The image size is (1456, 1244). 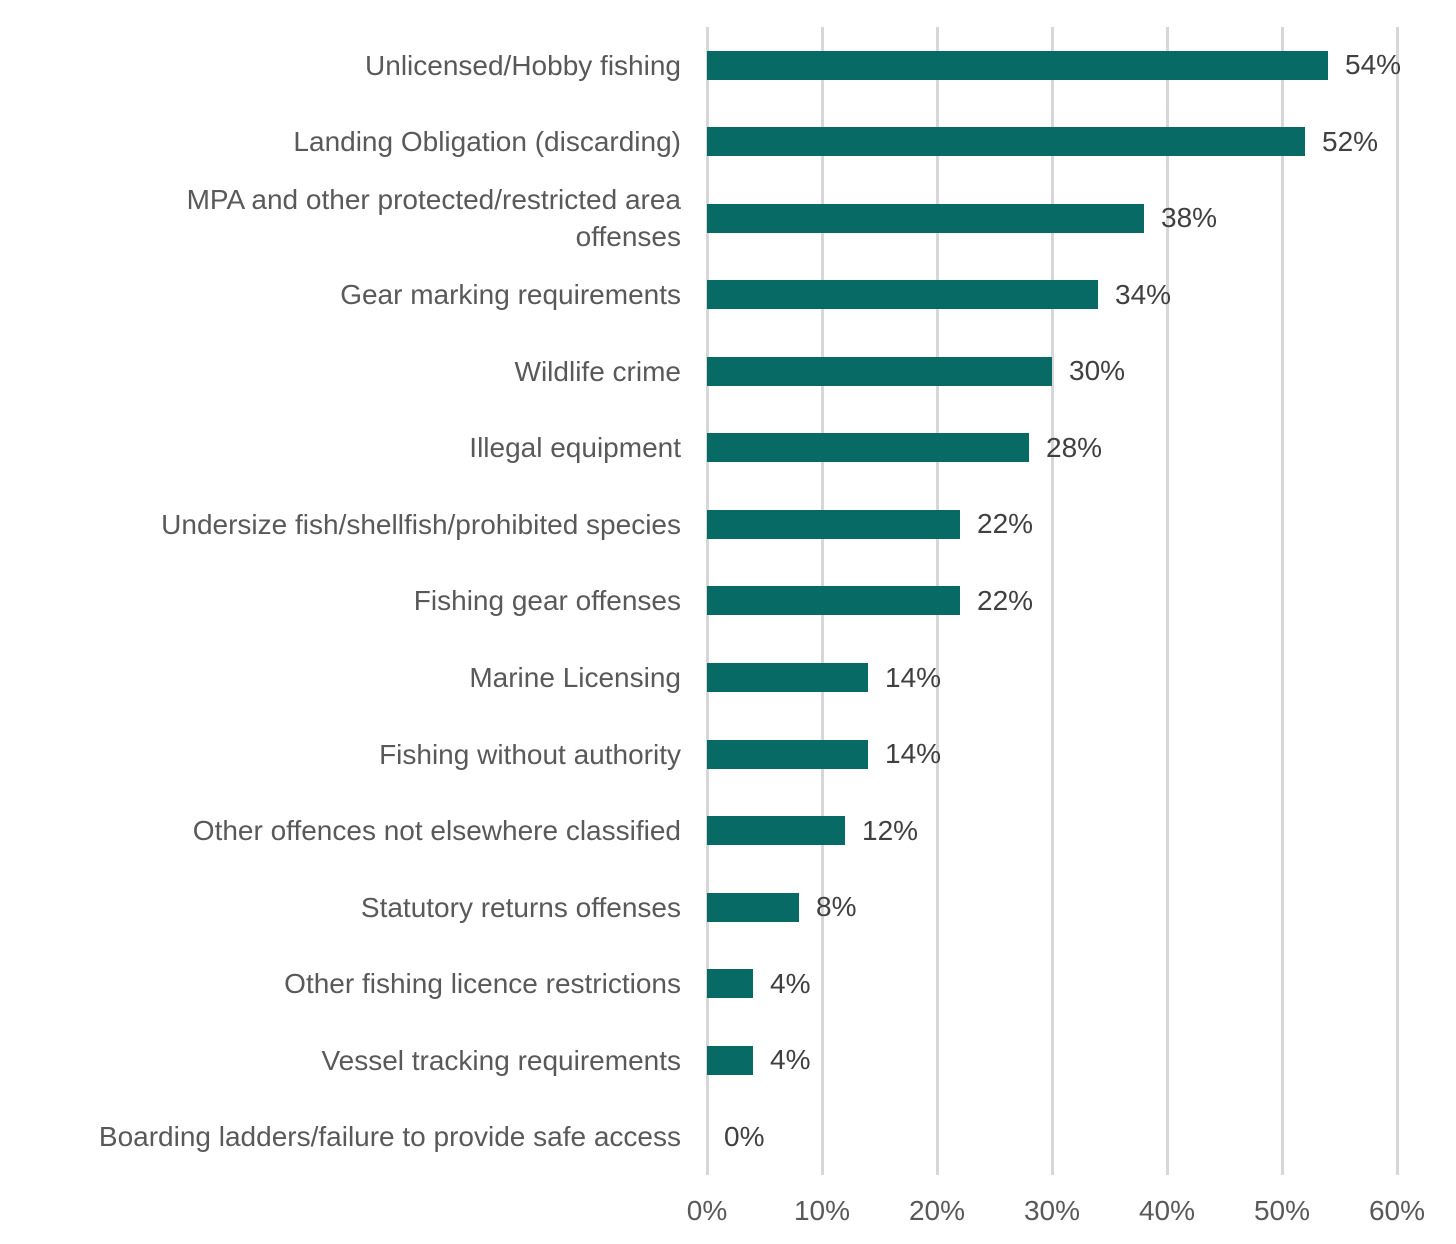 I want to click on bar-area: 54%, so click(x=1081, y=65).